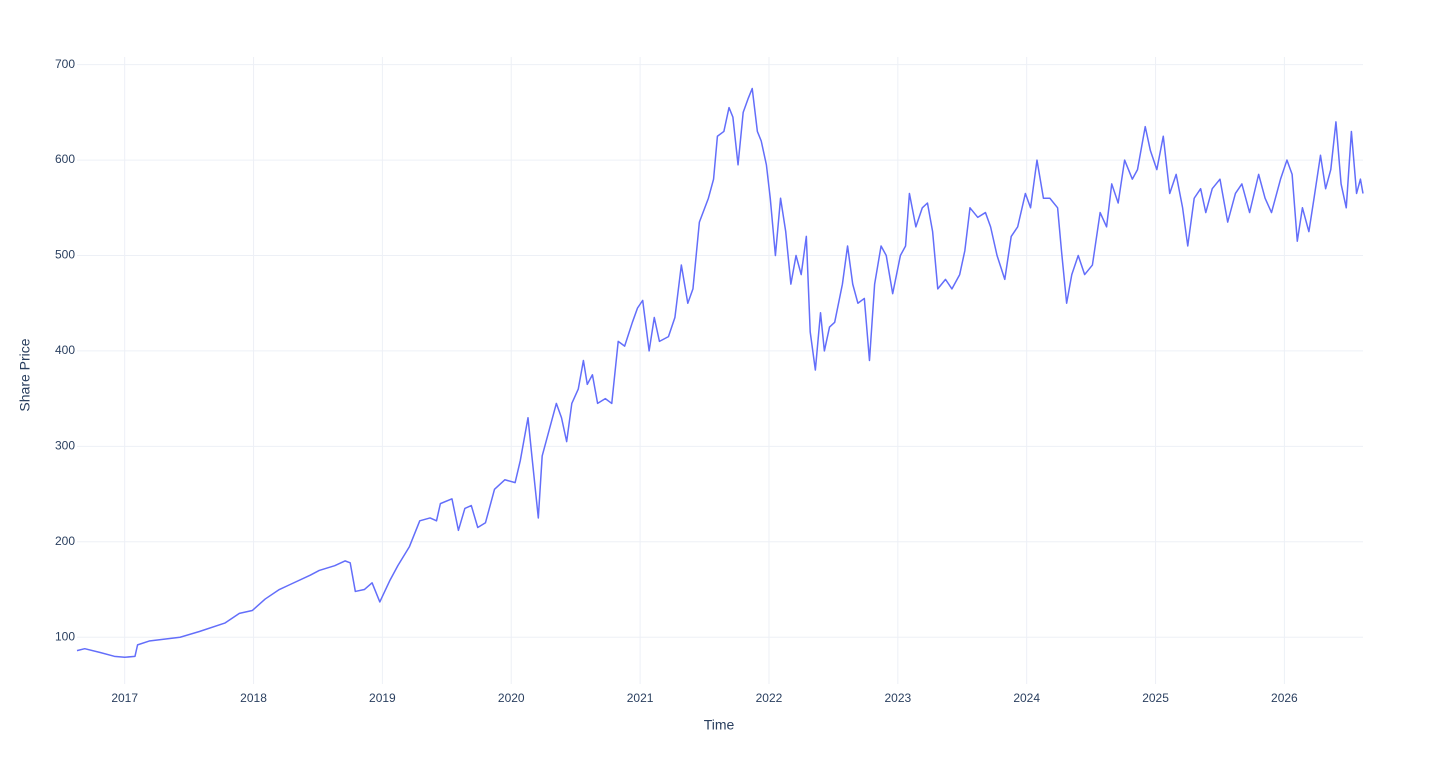  What do you see at coordinates (253, 698) in the screenshot?
I see `x-tick-label: 2018` at bounding box center [253, 698].